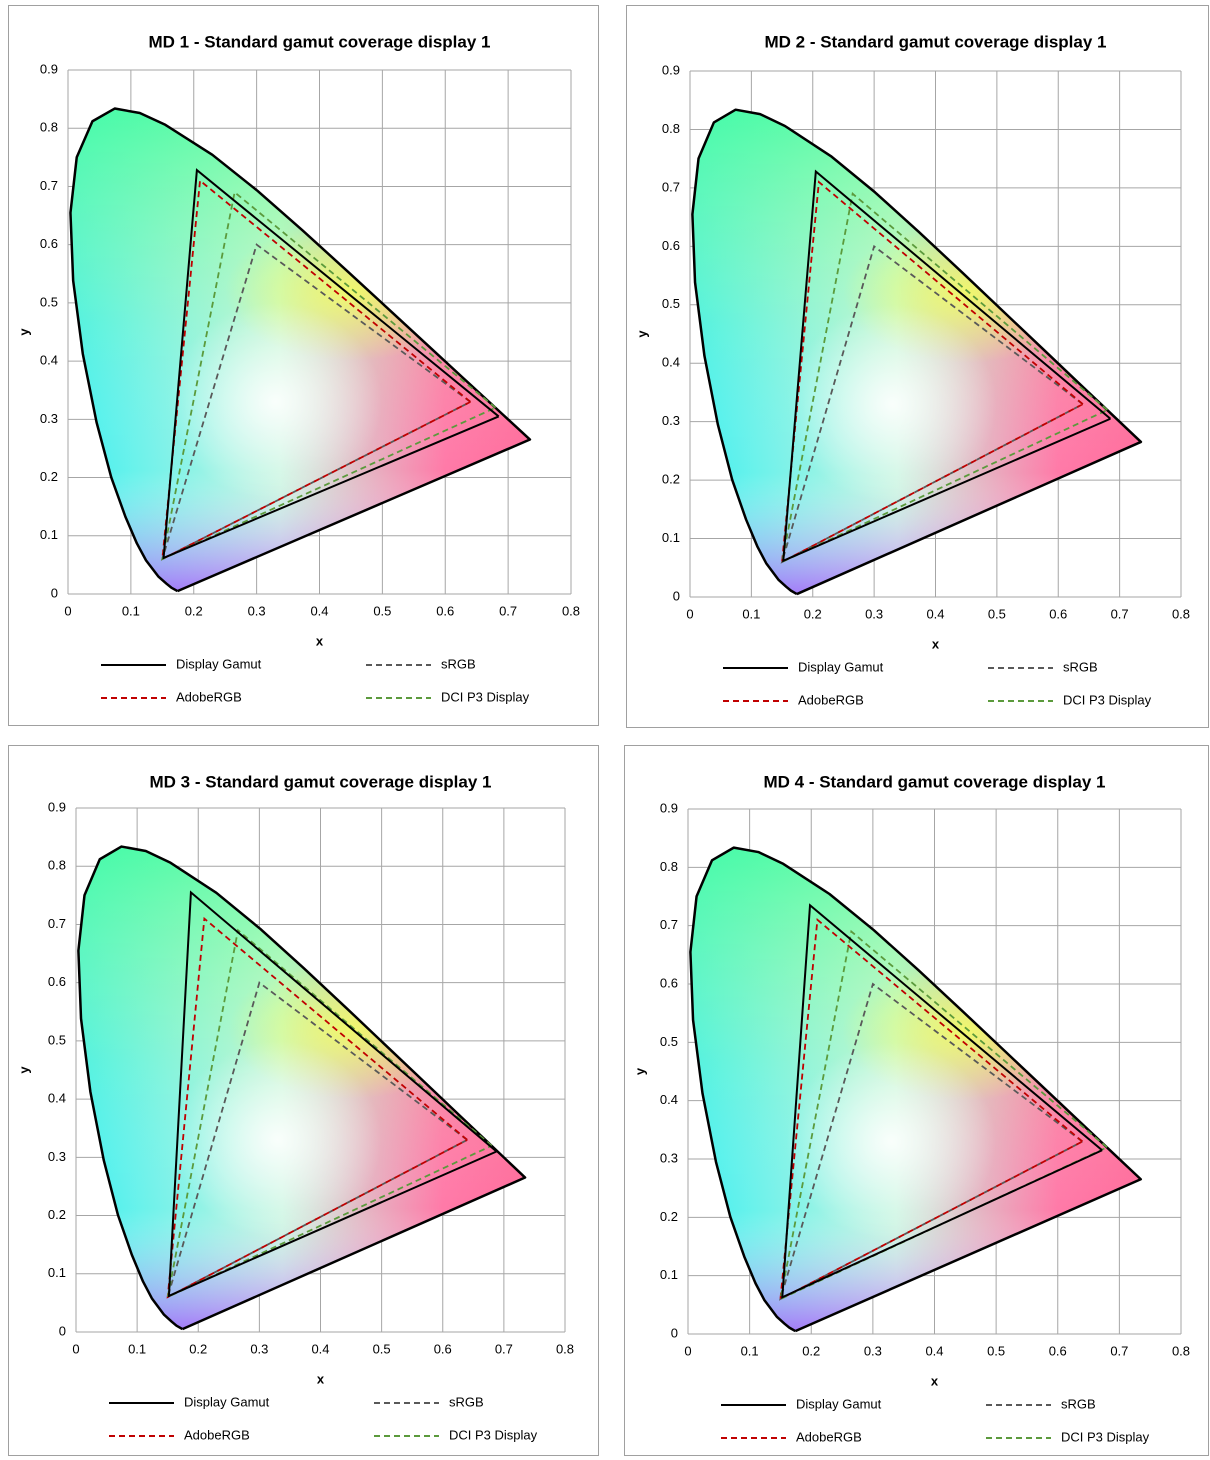 This screenshot has width=1210, height=1460. Describe the element at coordinates (321, 781) in the screenshot. I see `chart-title: MD 3 - Standard gamut coverage display 1` at that location.